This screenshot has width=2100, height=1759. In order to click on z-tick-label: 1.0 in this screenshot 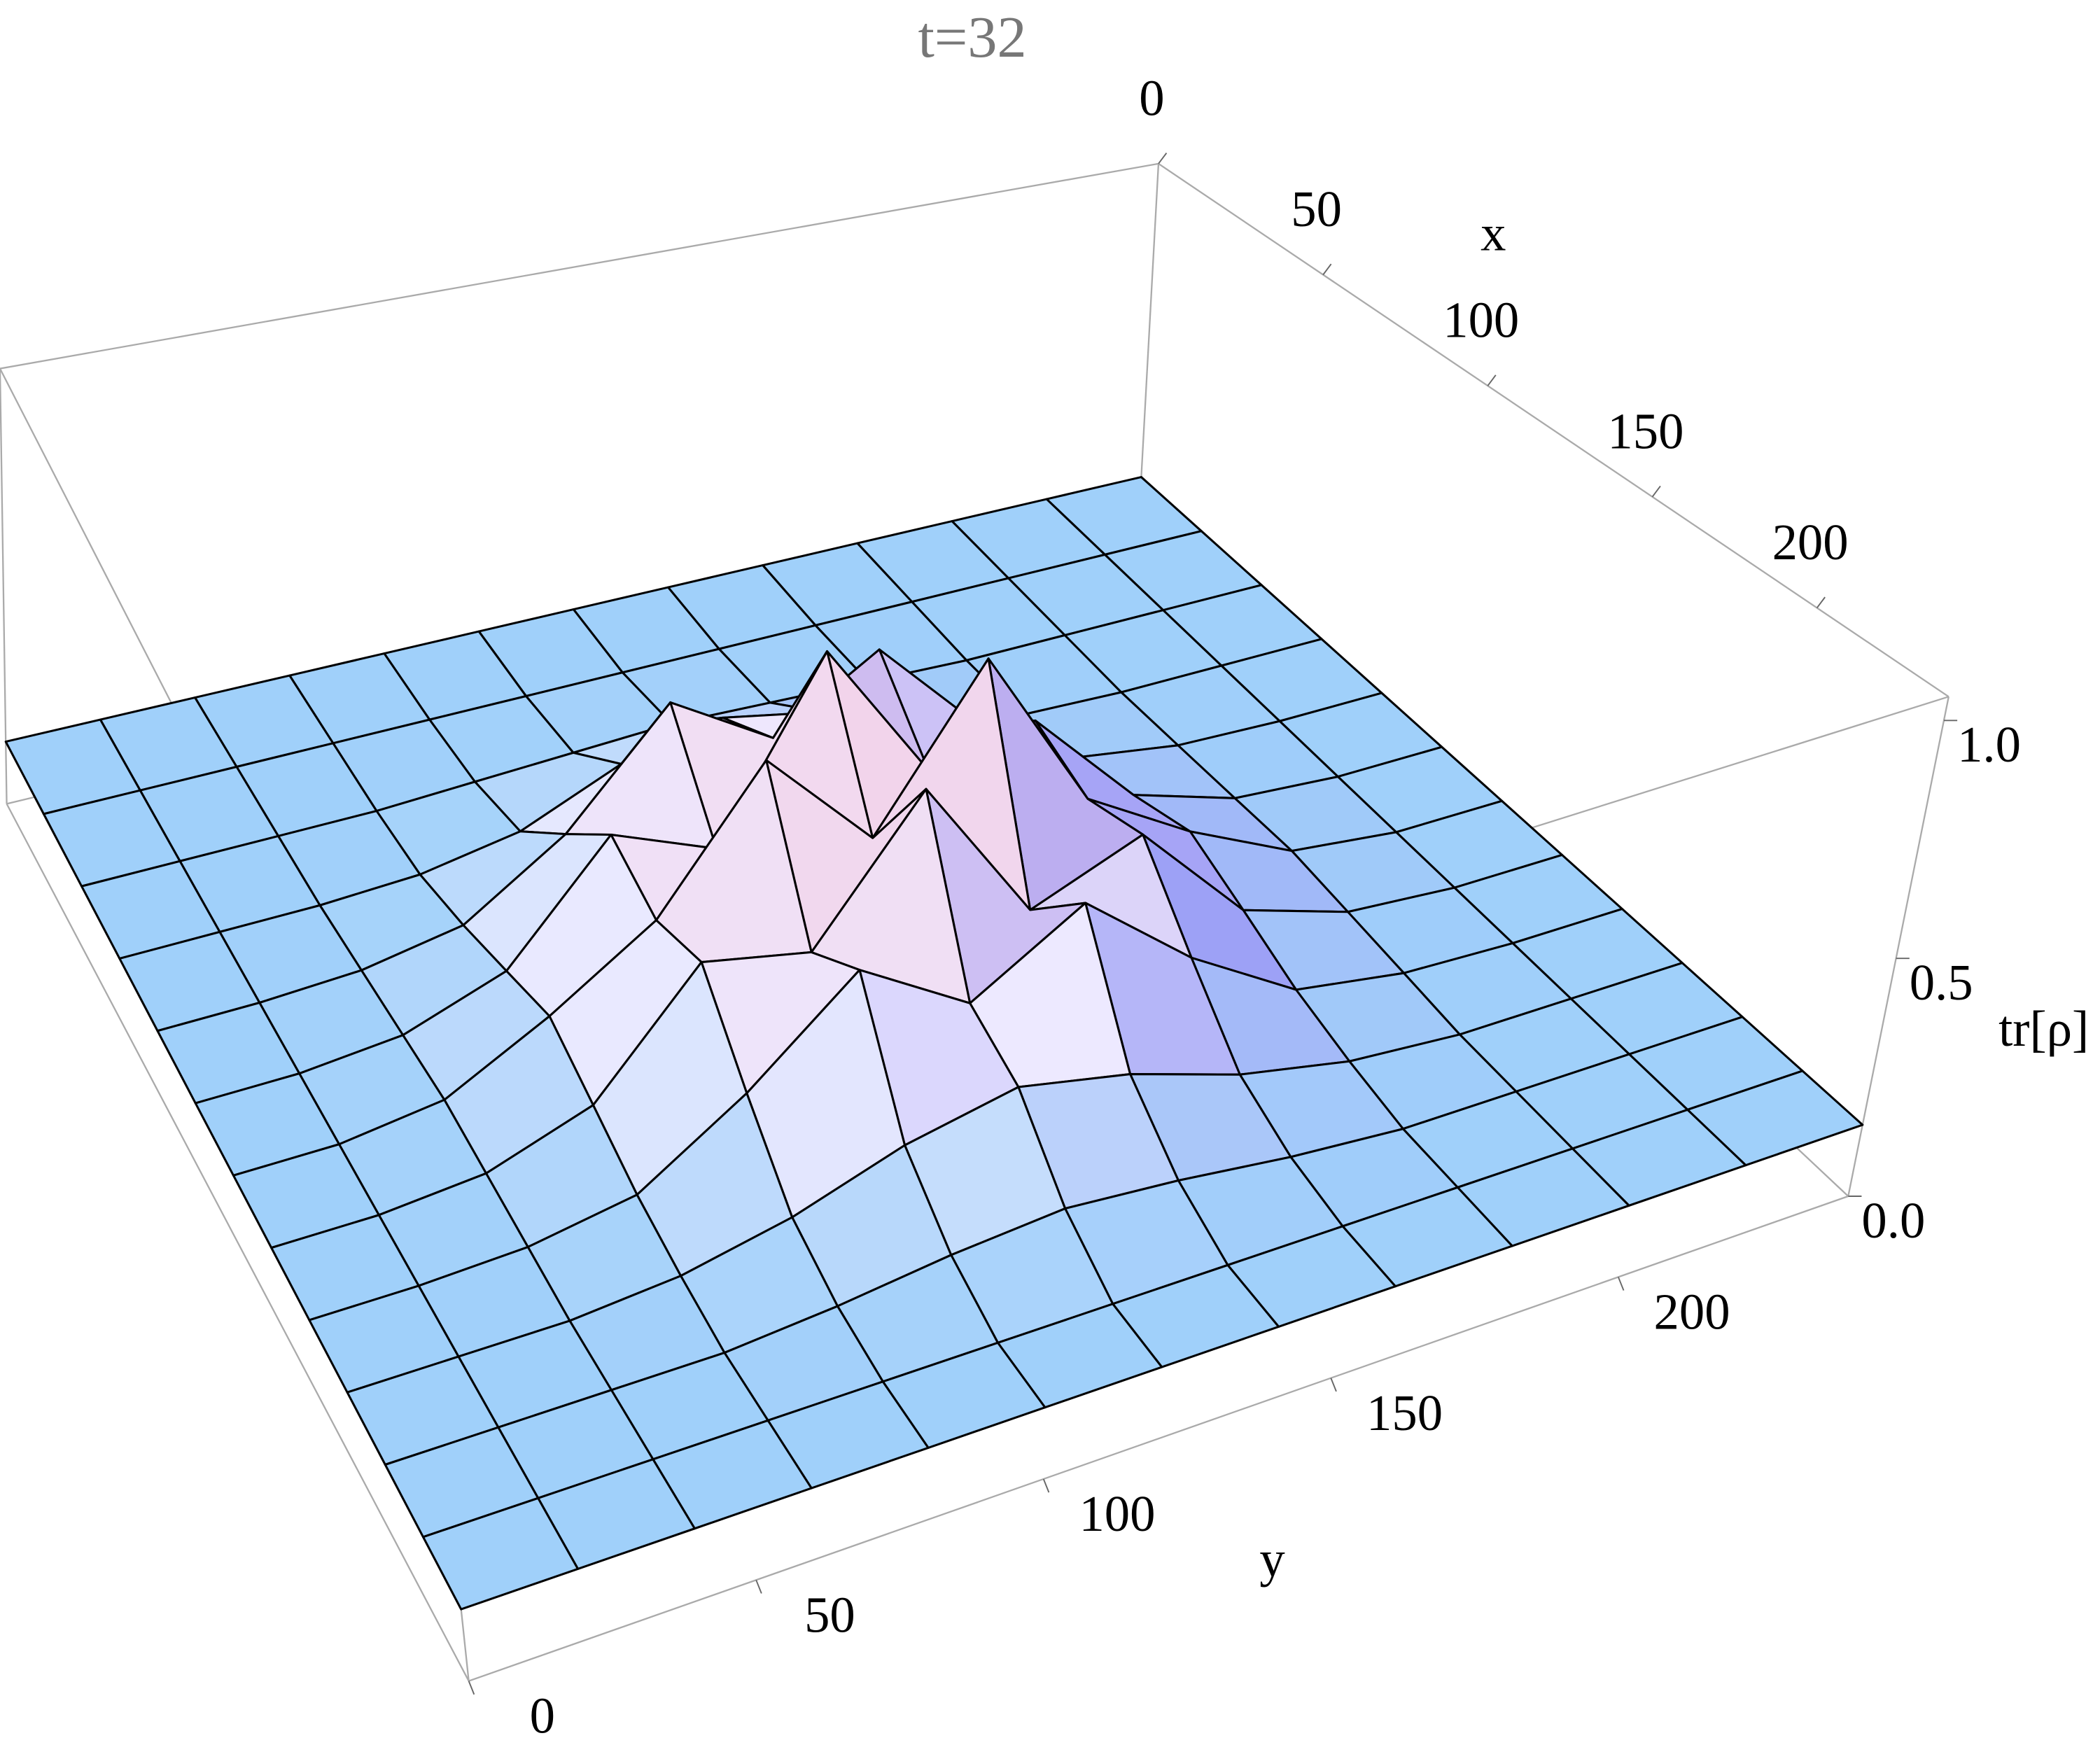, I will do `click(1989, 744)`.